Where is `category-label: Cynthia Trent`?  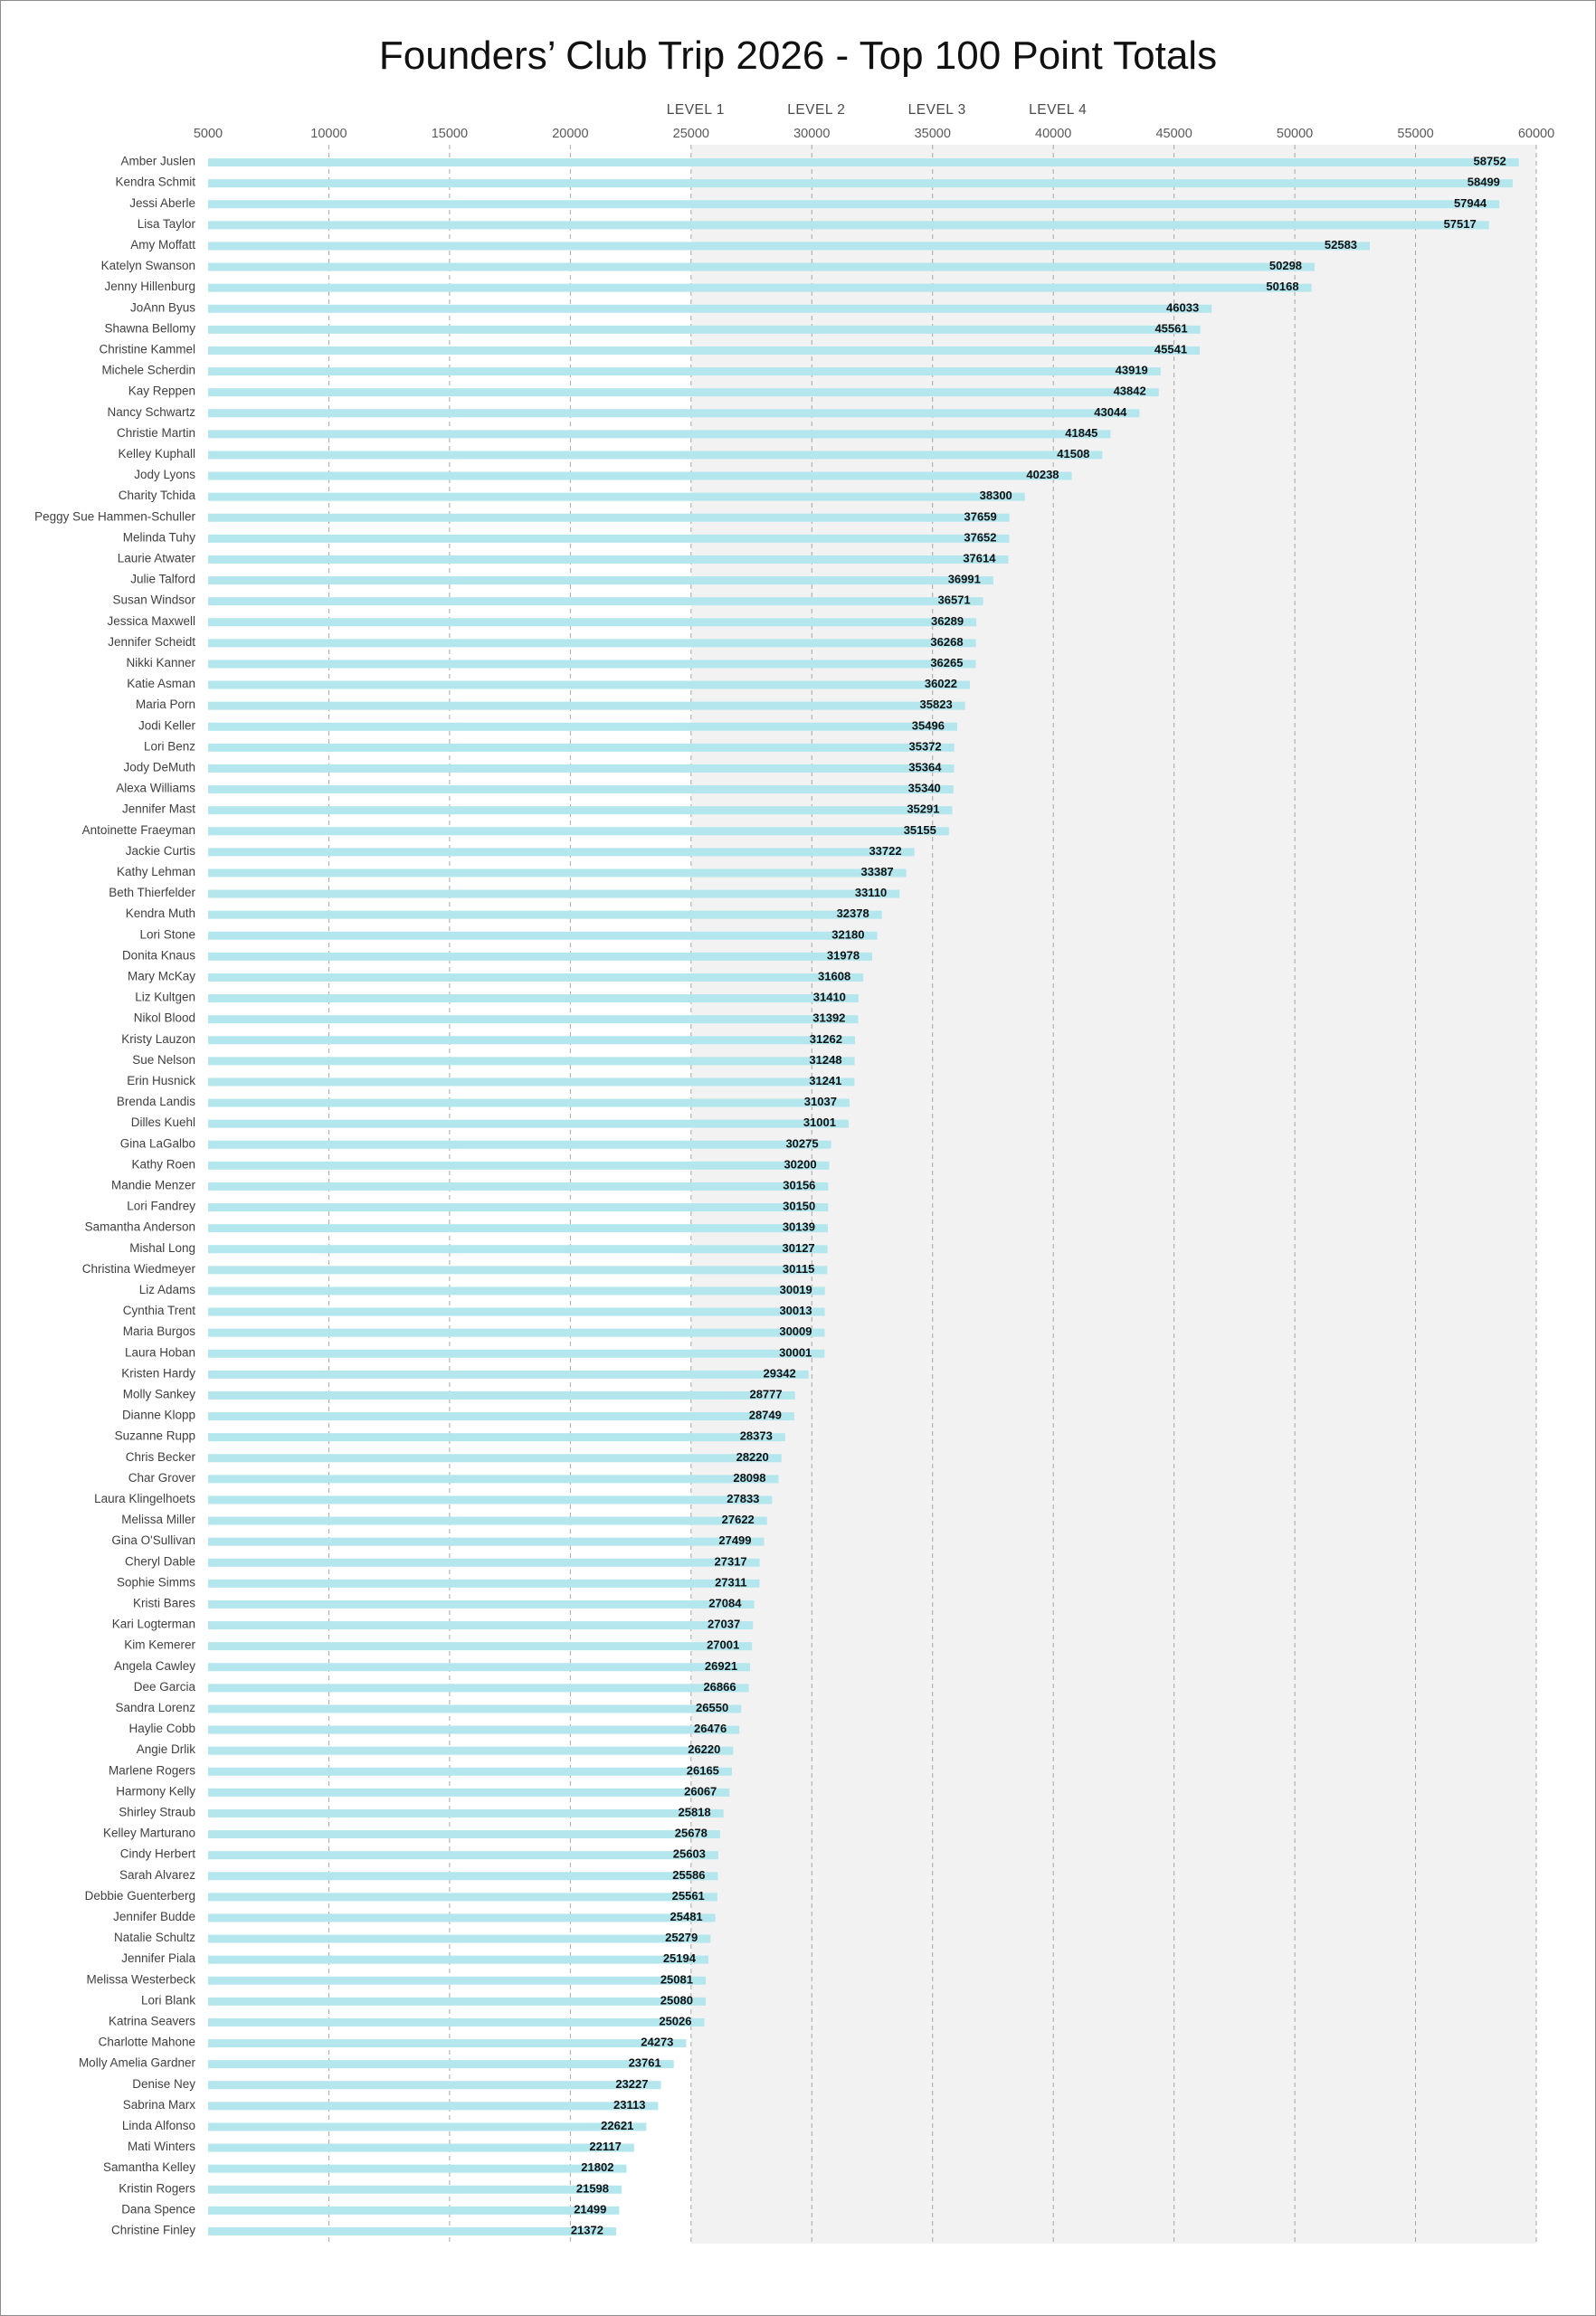
category-label: Cynthia Trent is located at coordinates (160, 1310).